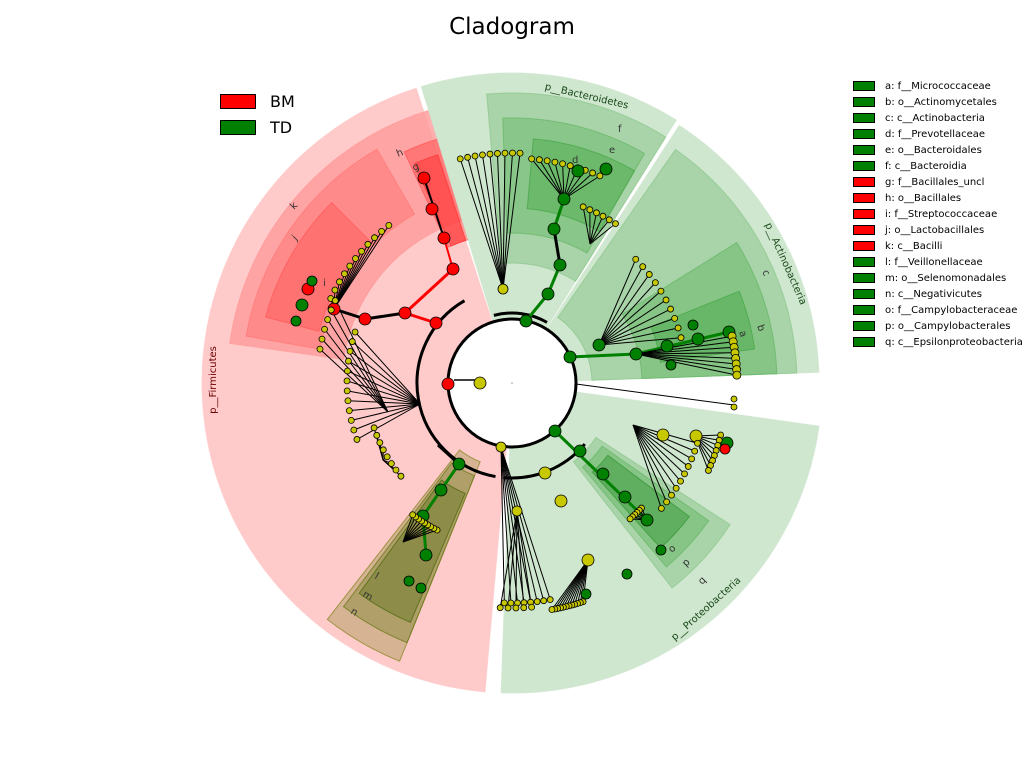 The width and height of the screenshot is (1024, 768). What do you see at coordinates (938, 102) in the screenshot?
I see `clade-legend-item: b: o__Actinomycetales` at bounding box center [938, 102].